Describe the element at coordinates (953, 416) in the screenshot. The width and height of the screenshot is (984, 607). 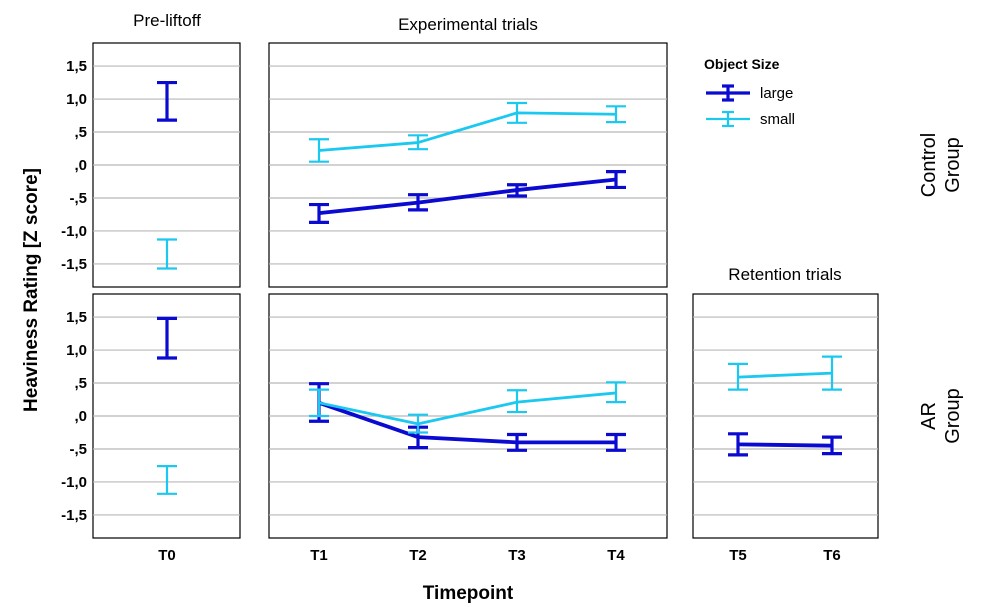
I see `row-label-ar-line2: Group` at that location.